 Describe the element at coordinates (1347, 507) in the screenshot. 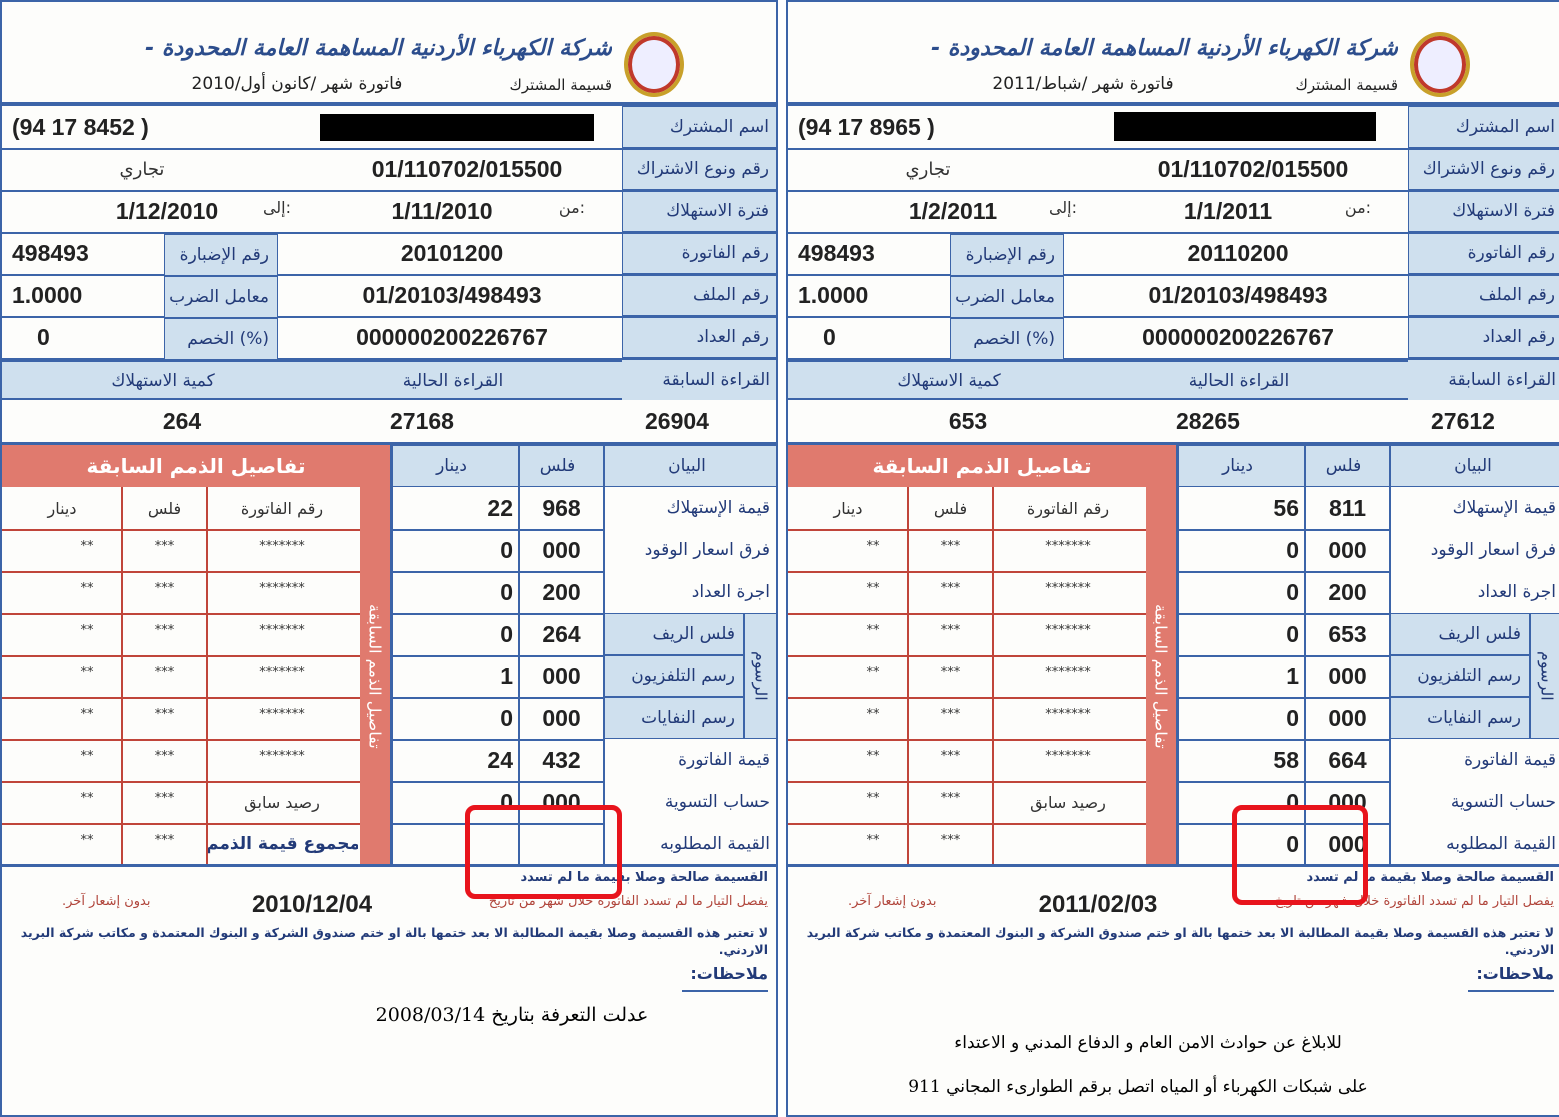

I see `amount-fils: 811` at that location.